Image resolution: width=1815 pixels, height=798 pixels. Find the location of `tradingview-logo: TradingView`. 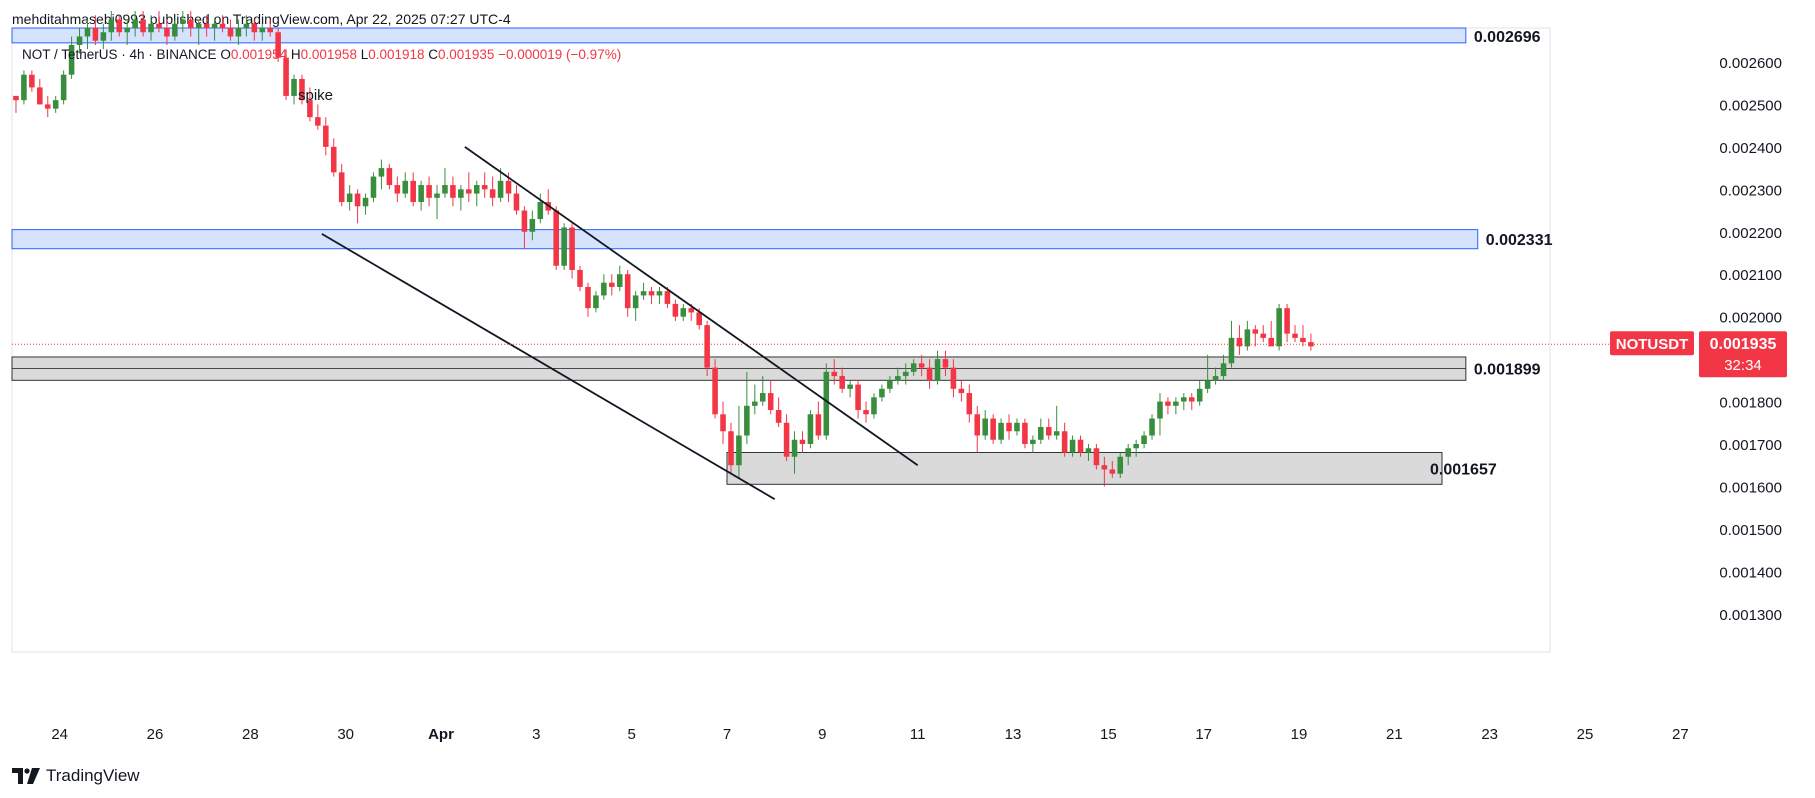

tradingview-logo: TradingView is located at coordinates (76, 776).